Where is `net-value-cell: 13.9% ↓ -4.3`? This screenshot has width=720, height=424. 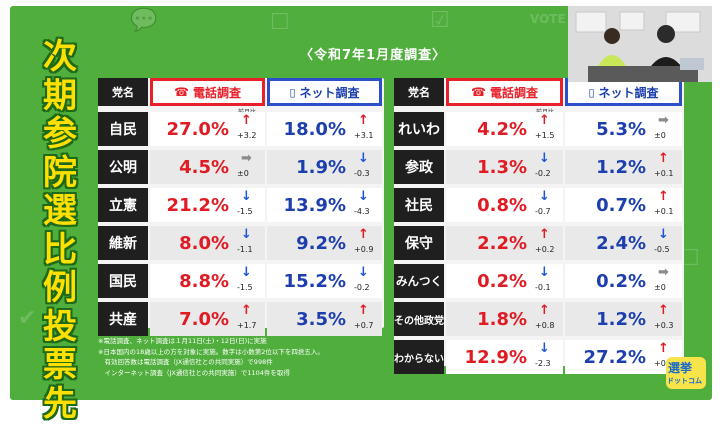 net-value-cell: 13.9% ↓ -4.3 is located at coordinates (324, 205).